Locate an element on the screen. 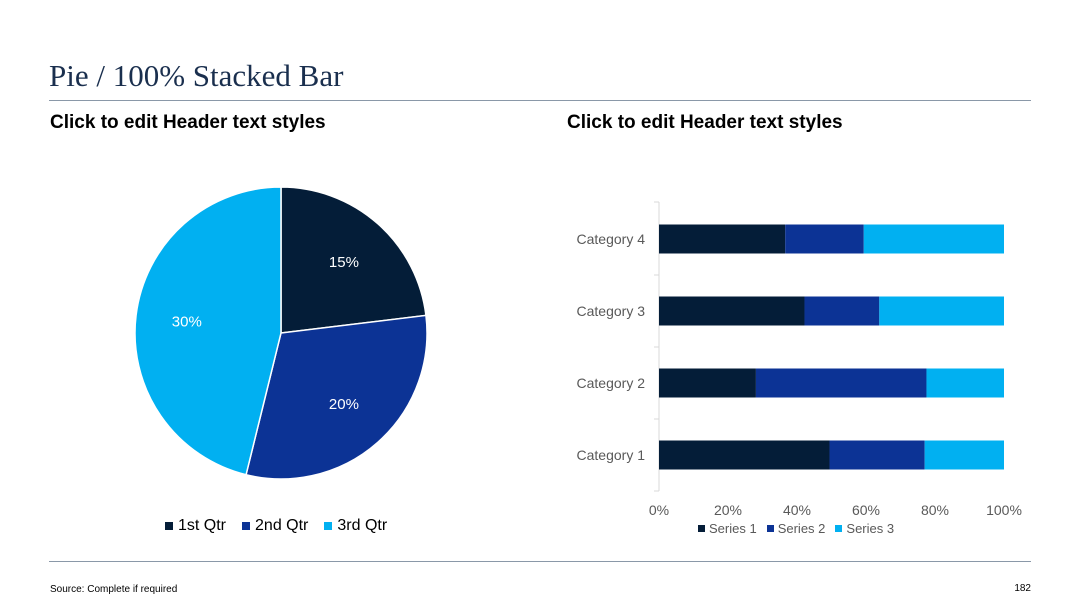  pie-legend-item-3: 3rd Qtr is located at coordinates (355, 526).